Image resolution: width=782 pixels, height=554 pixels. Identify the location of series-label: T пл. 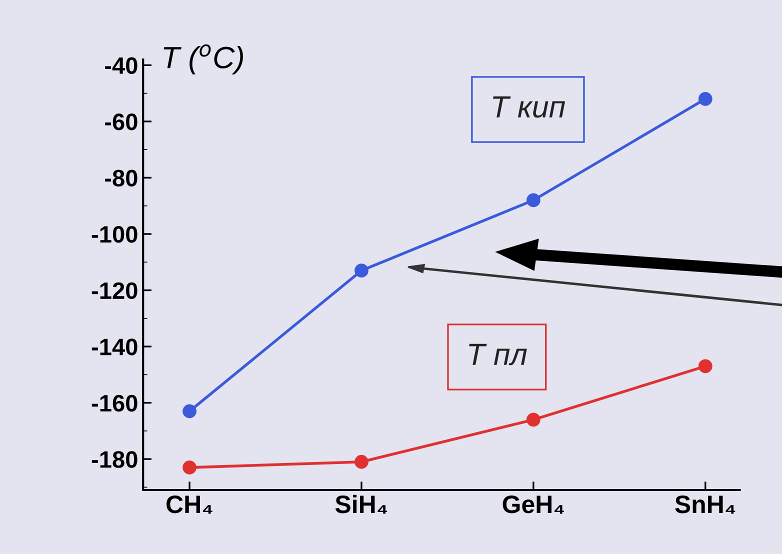
(498, 355).